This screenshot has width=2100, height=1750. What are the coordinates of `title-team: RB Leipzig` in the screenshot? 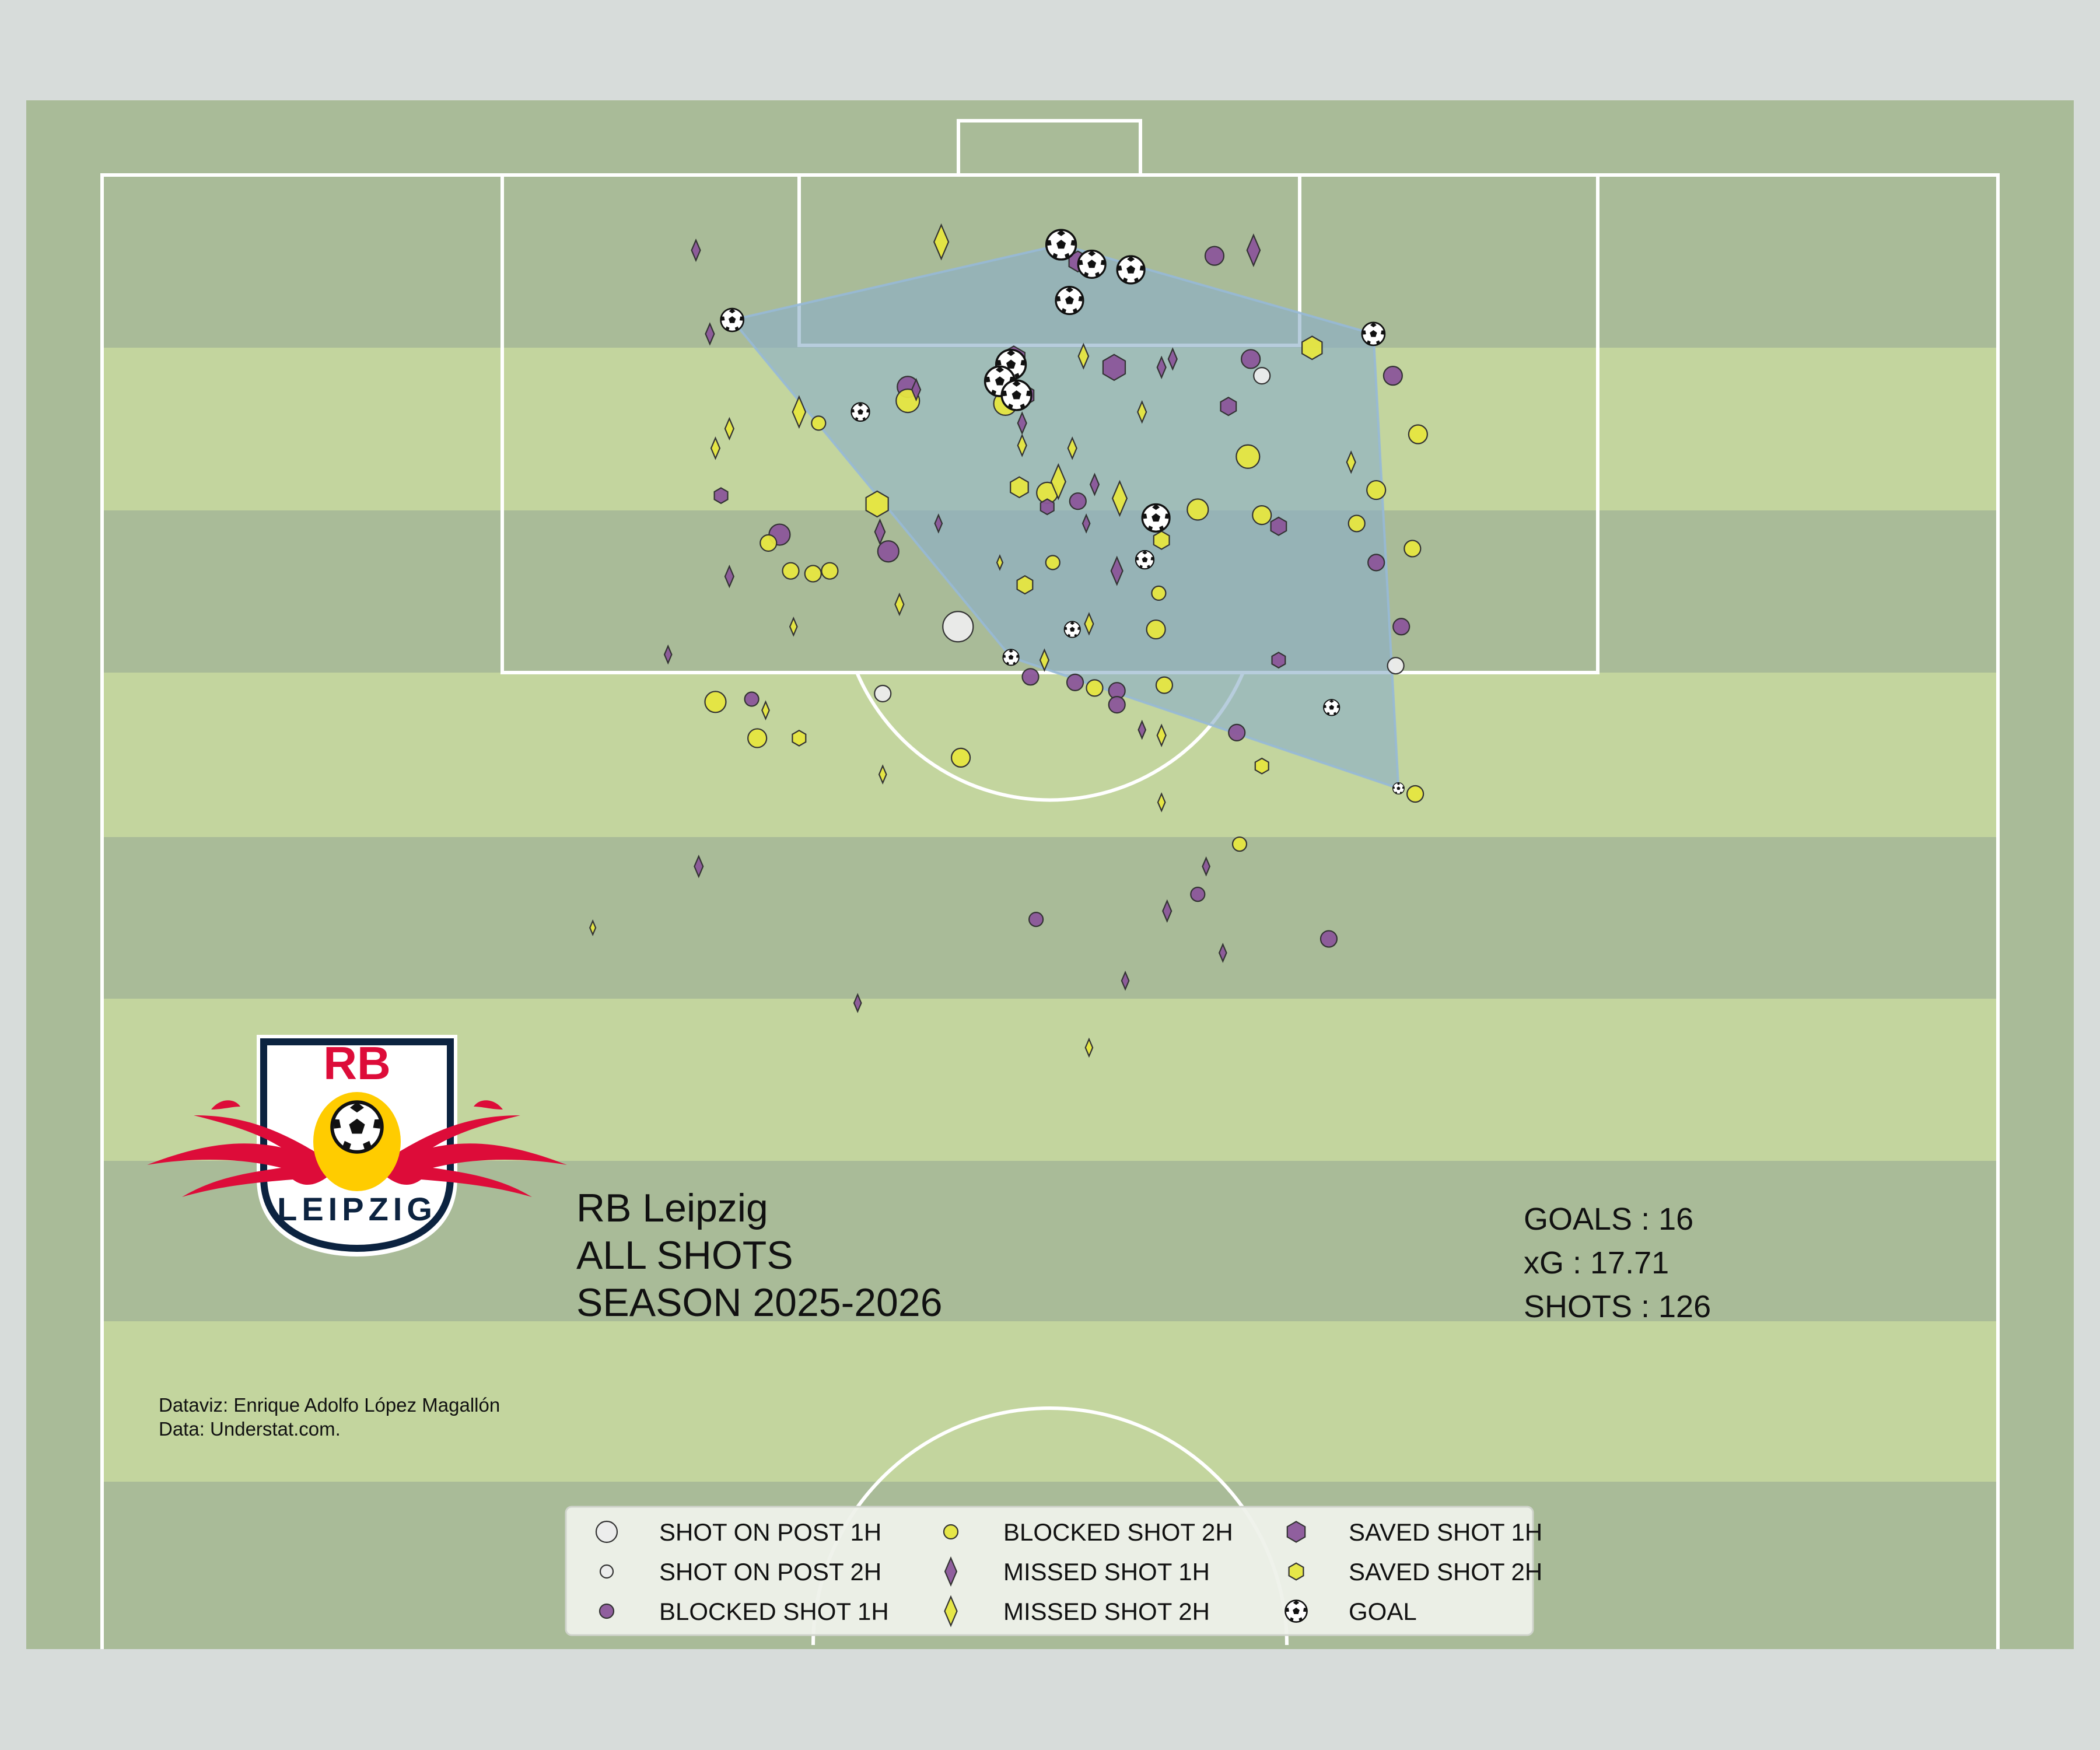 It's located at (672, 1208).